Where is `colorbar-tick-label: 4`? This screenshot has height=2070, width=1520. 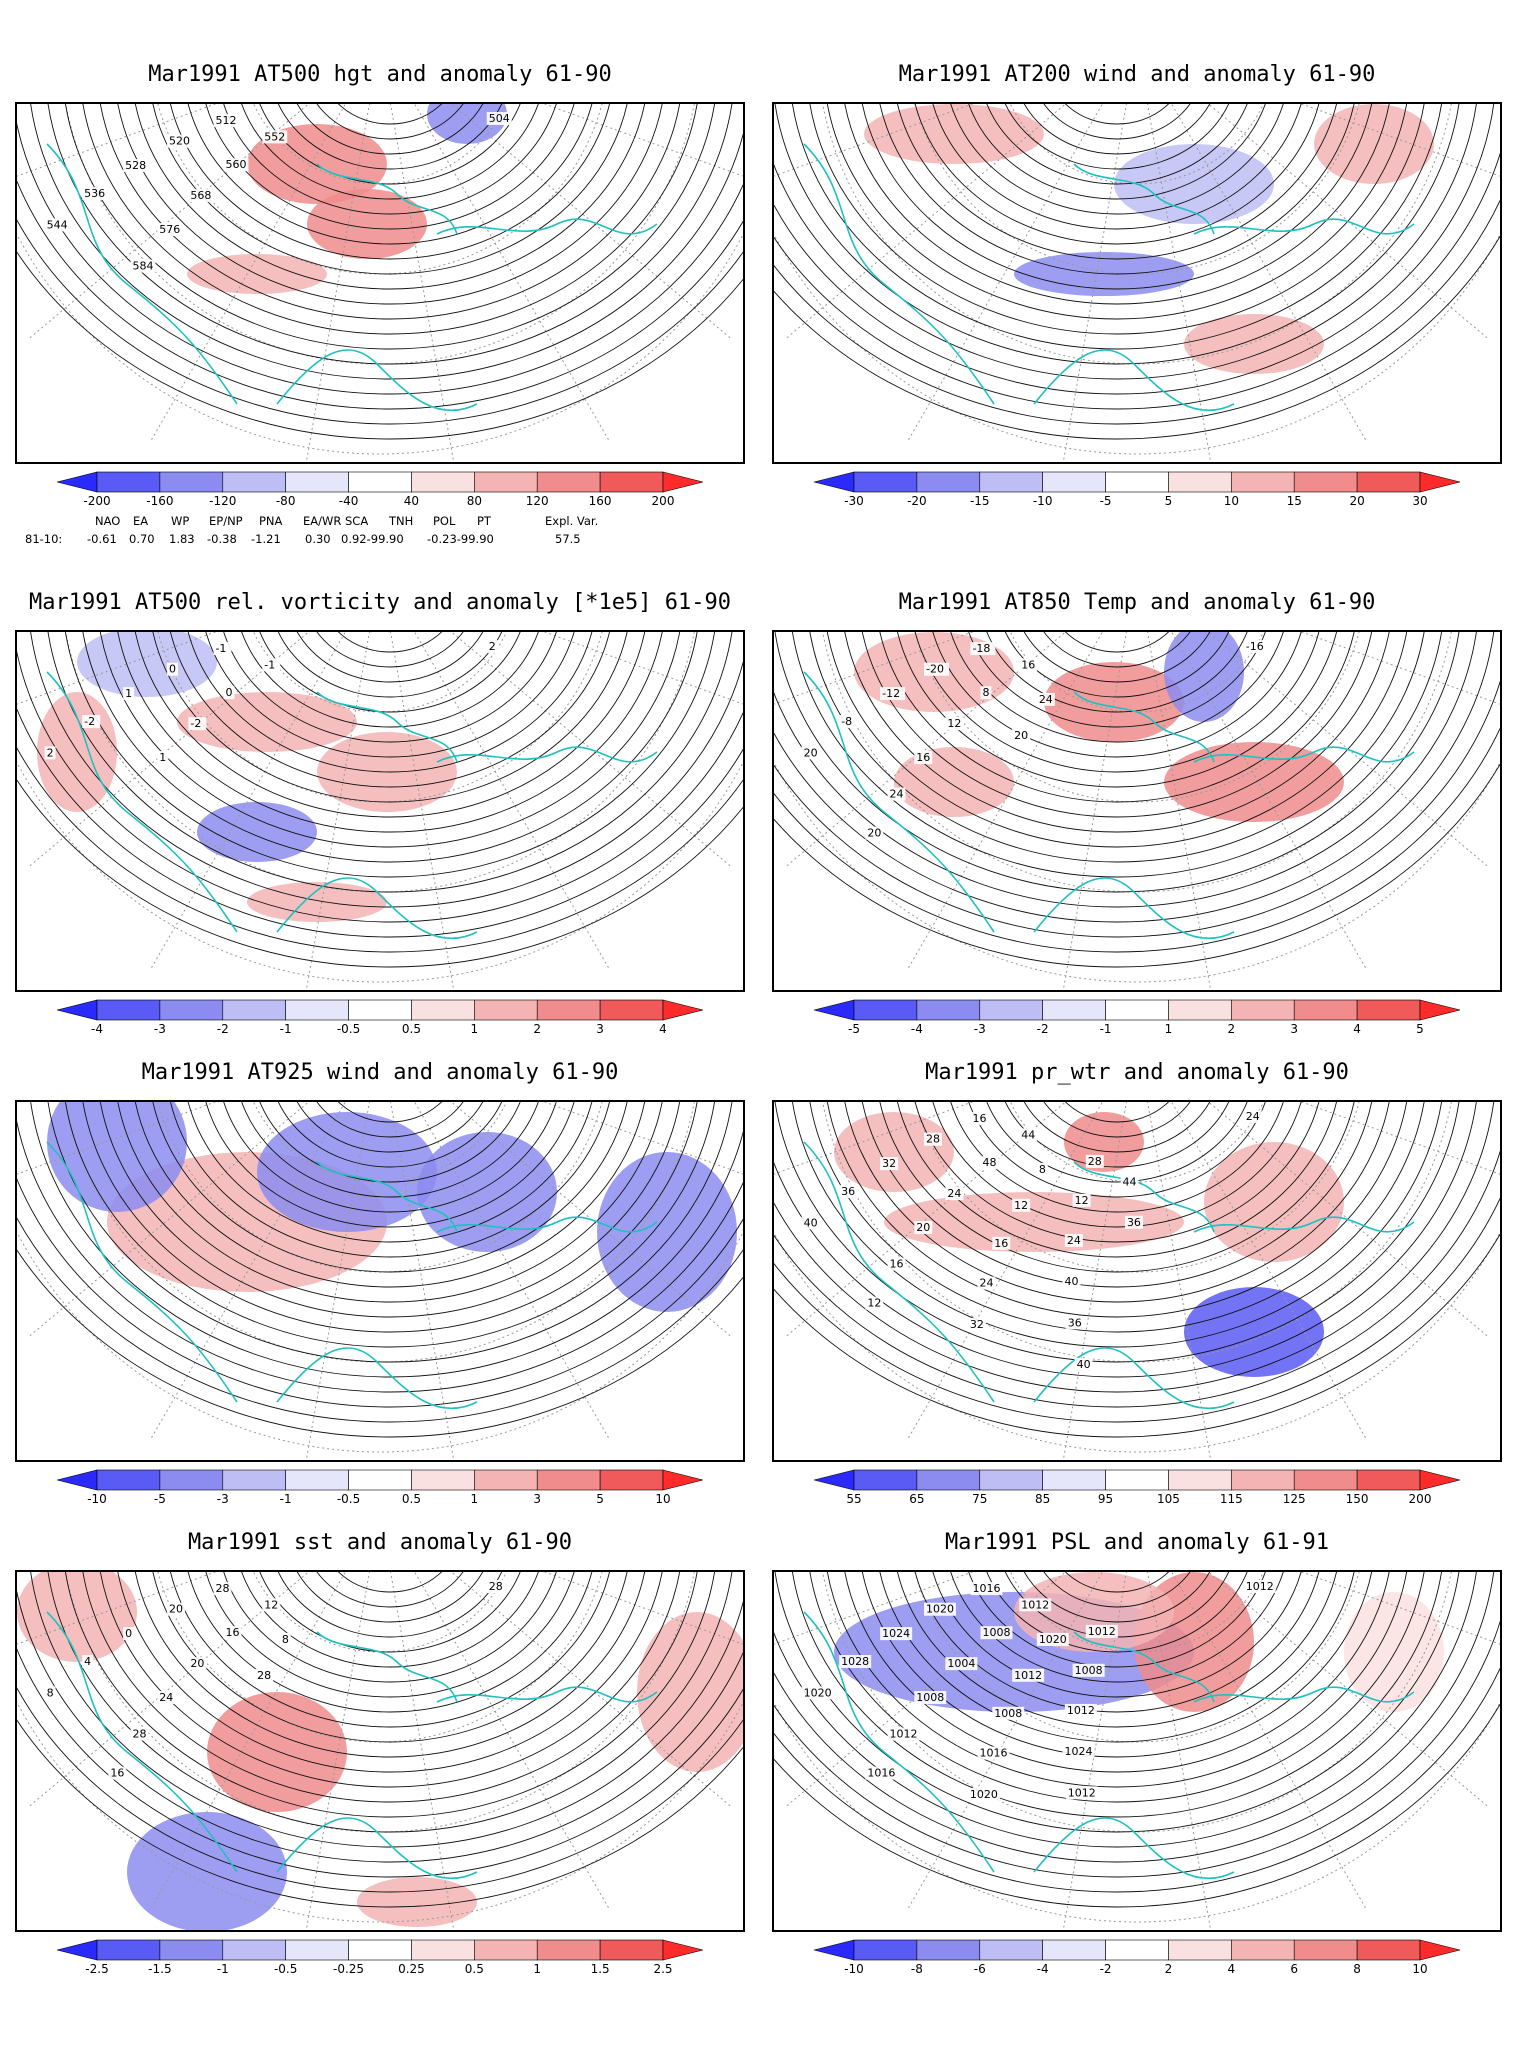 colorbar-tick-label: 4 is located at coordinates (1231, 1969).